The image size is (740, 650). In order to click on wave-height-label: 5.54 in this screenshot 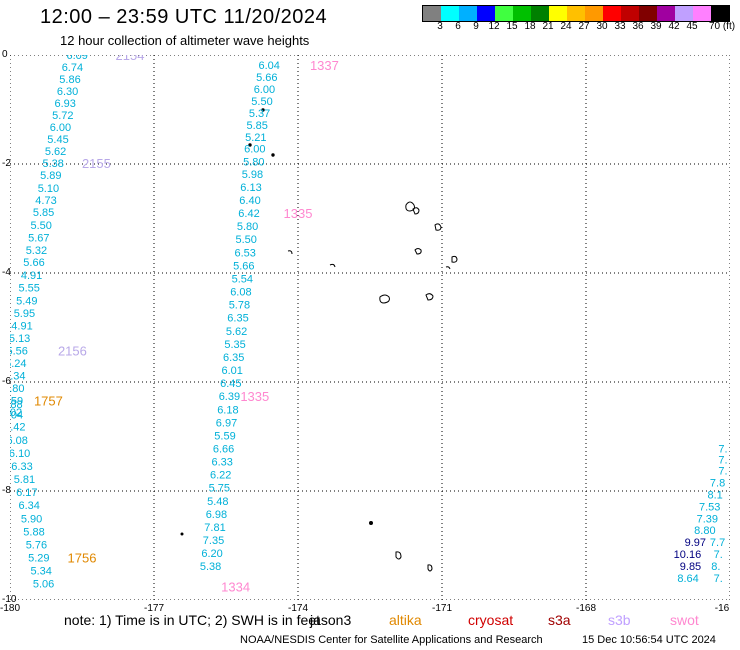, I will do `click(242, 279)`.